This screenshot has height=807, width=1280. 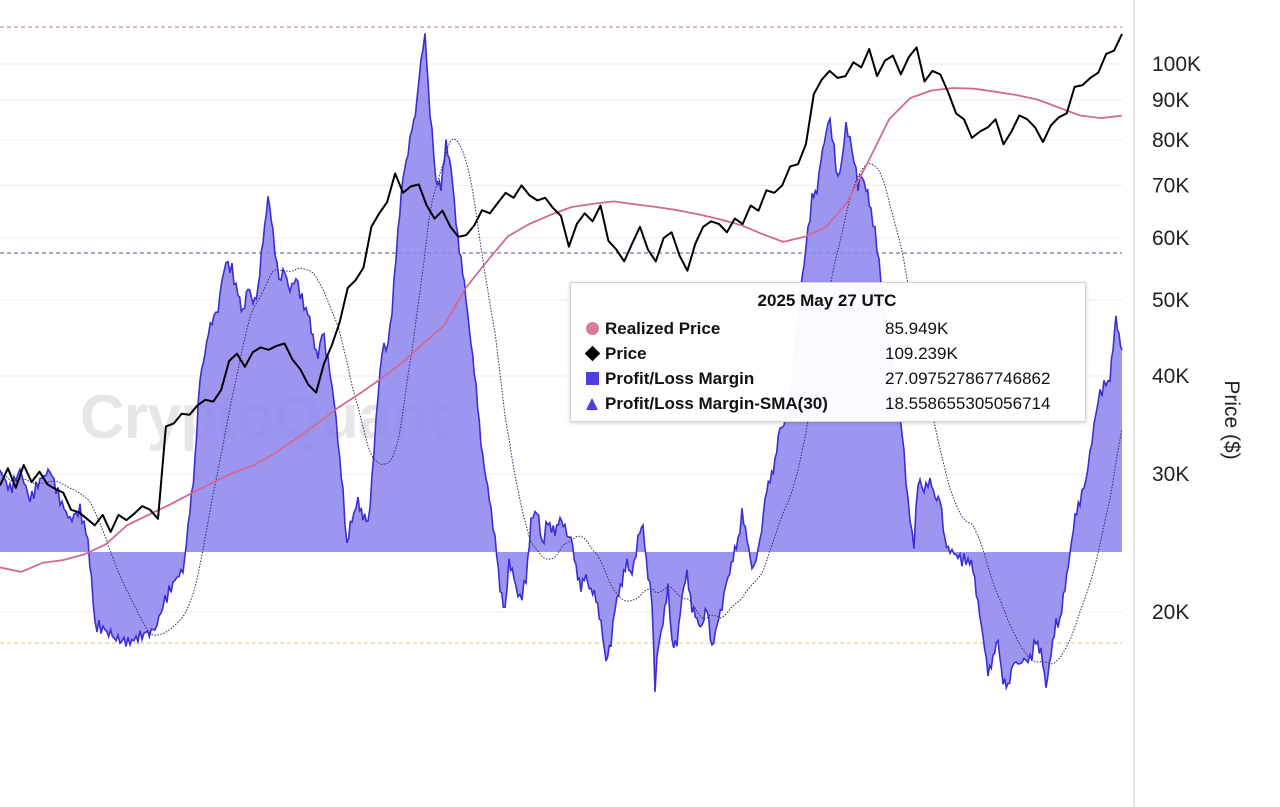 I want to click on y-tick-label: 80K, so click(x=1170, y=140).